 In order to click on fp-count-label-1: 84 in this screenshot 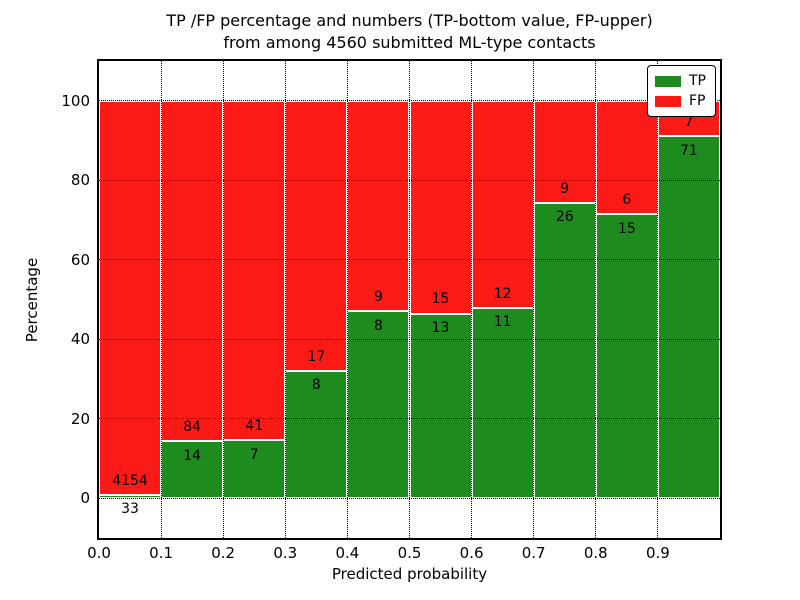, I will do `click(192, 427)`.